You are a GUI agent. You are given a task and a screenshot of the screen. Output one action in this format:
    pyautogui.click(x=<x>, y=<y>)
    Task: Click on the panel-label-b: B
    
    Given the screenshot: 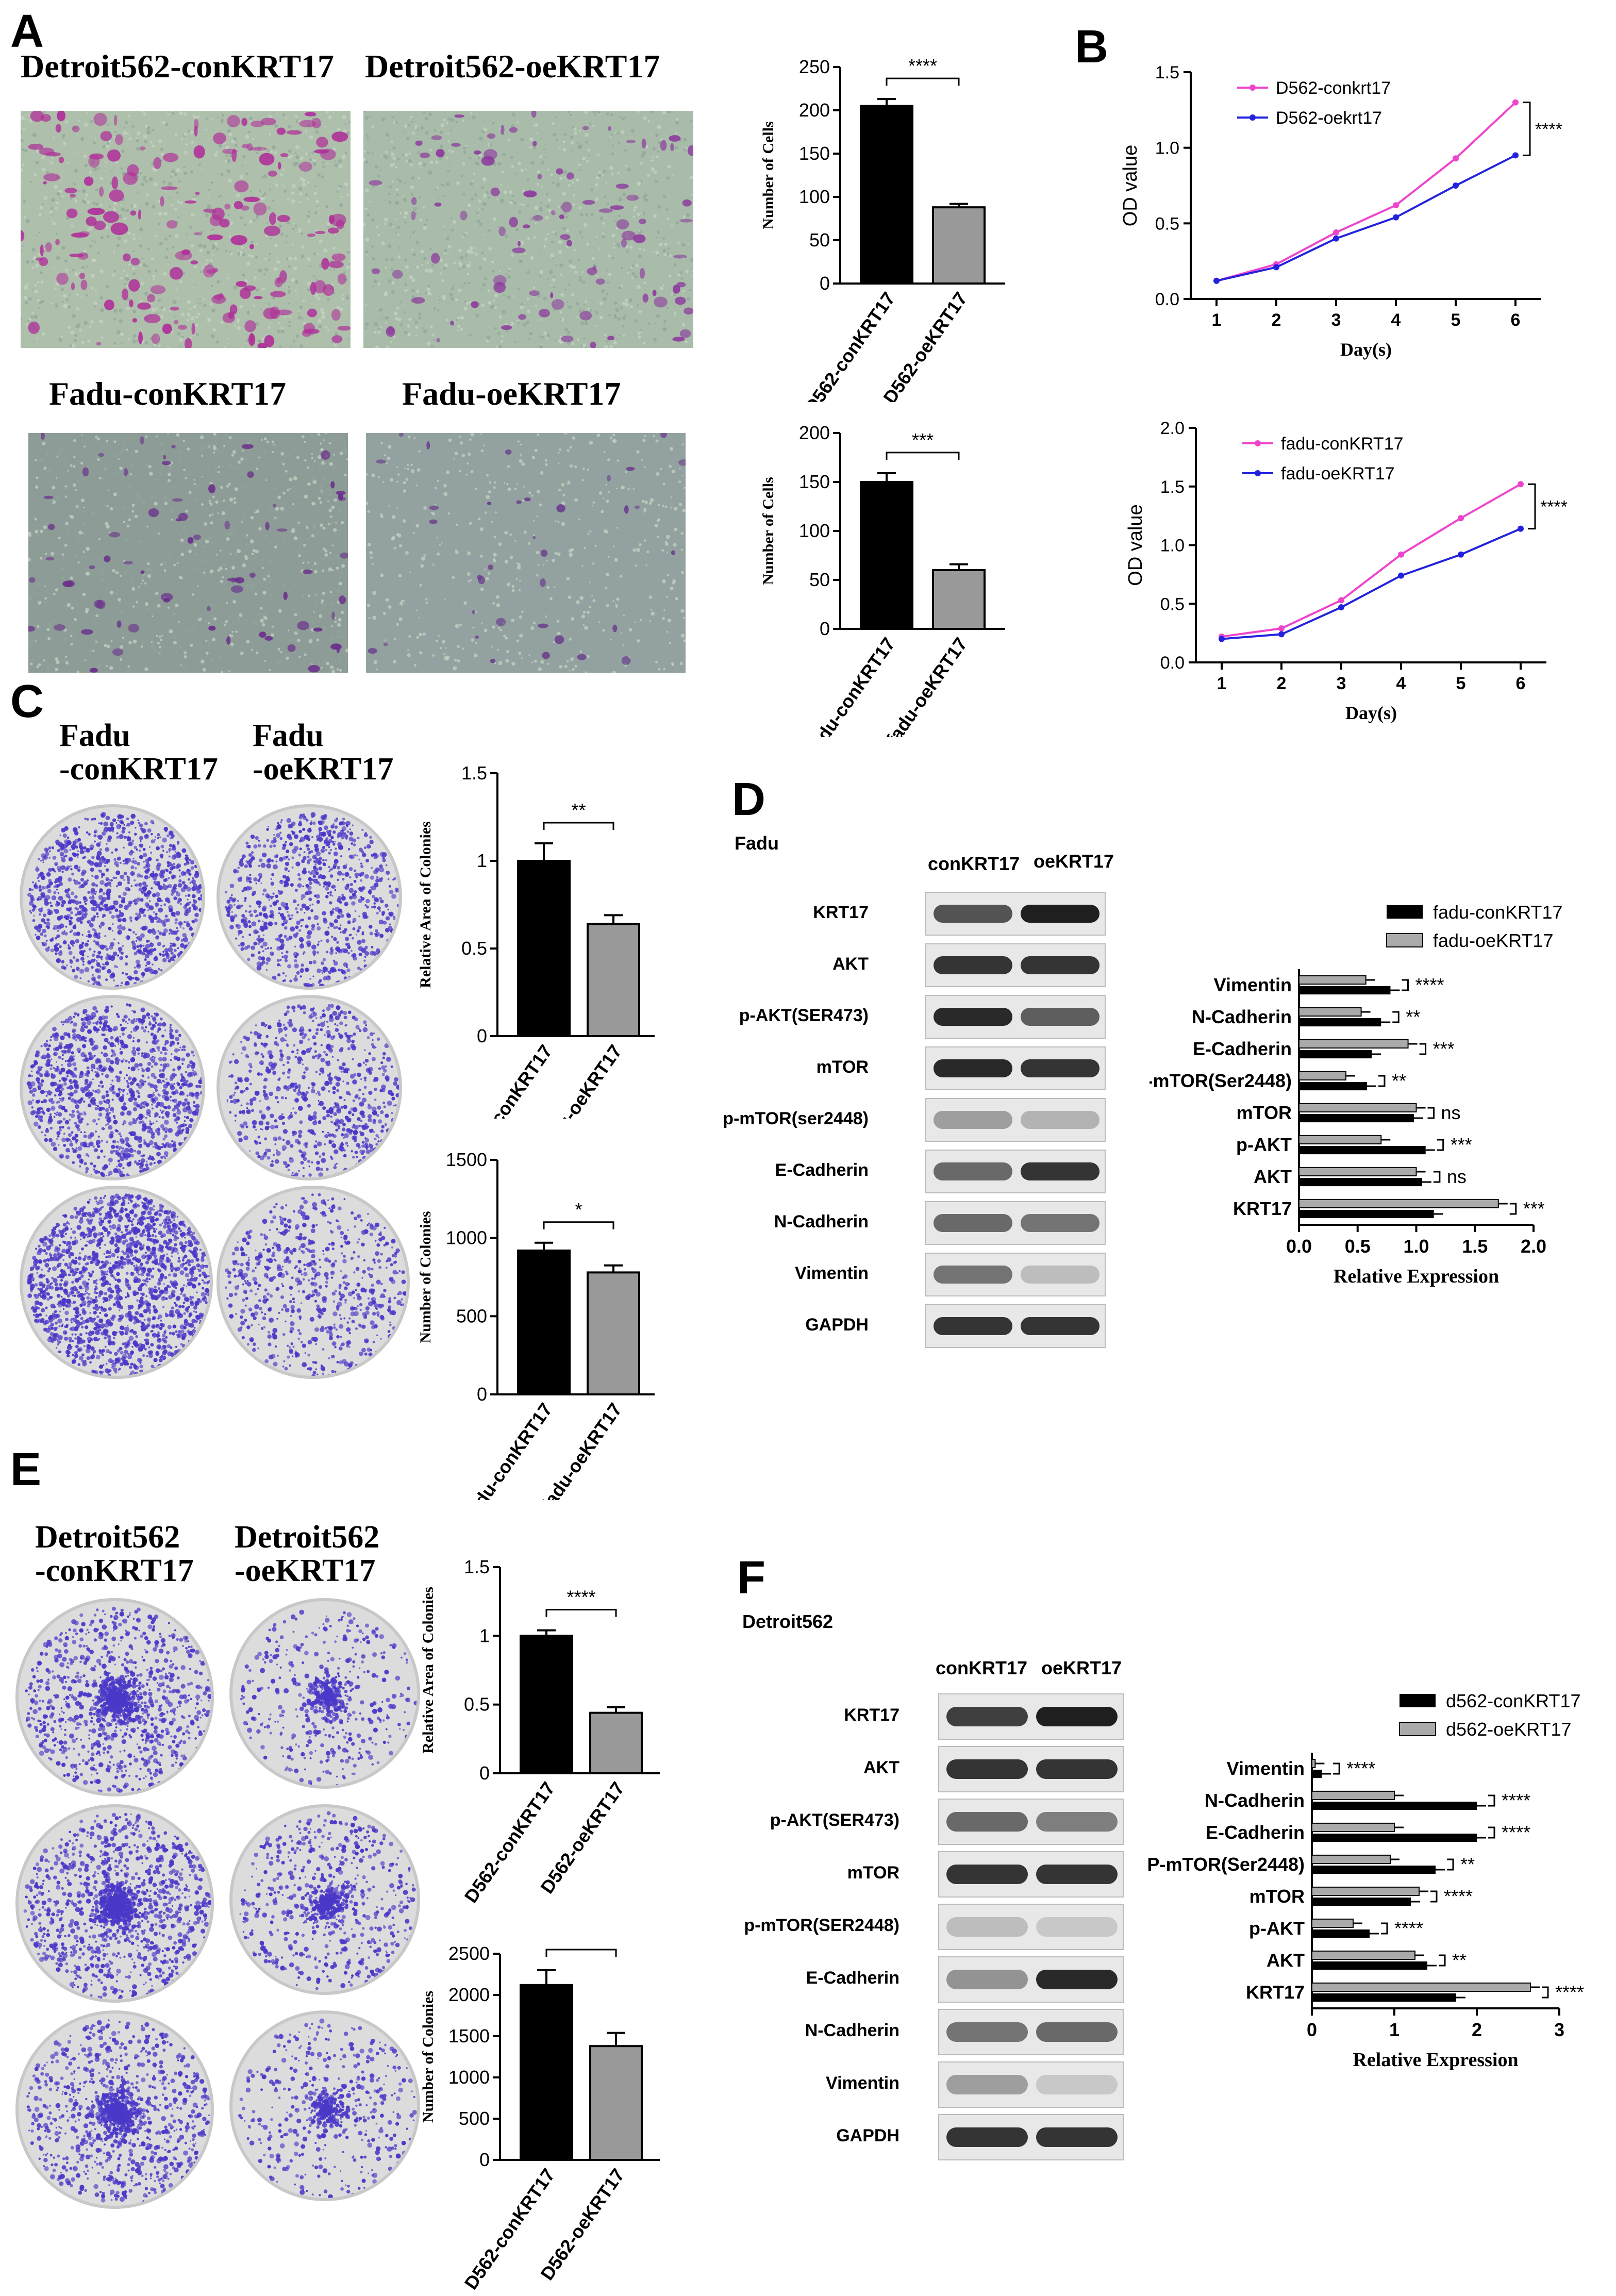 What is the action you would take?
    pyautogui.click(x=1092, y=47)
    